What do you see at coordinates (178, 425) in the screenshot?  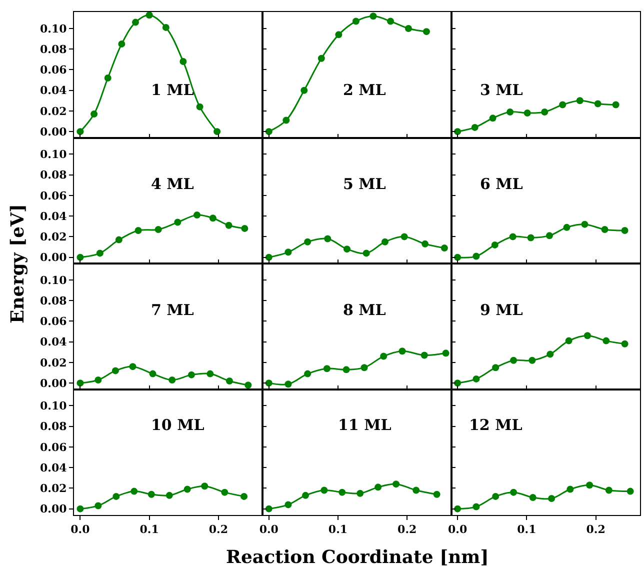 I see `annotation: 10 ML` at bounding box center [178, 425].